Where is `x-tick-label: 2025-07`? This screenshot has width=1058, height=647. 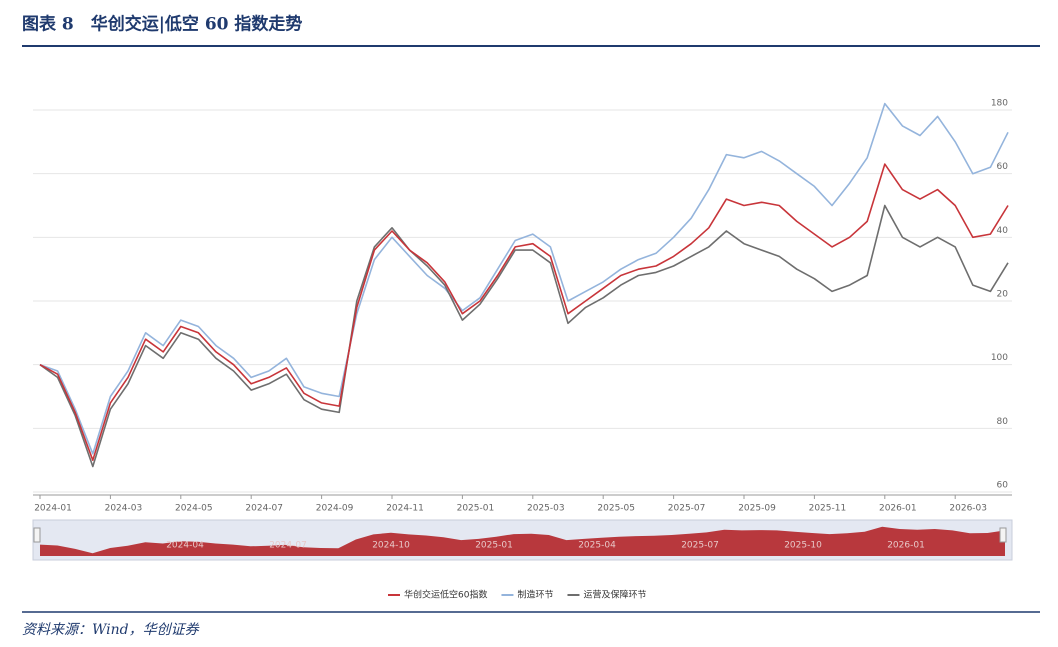
x-tick-label: 2025-07 is located at coordinates (687, 509).